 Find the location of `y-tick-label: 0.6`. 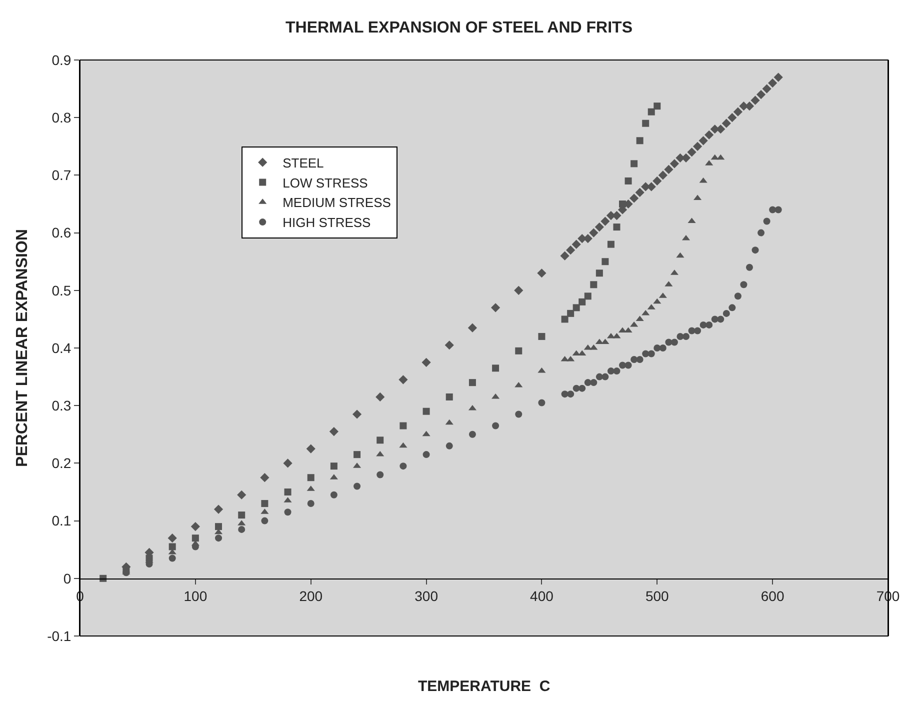

y-tick-label: 0.6 is located at coordinates (62, 232).